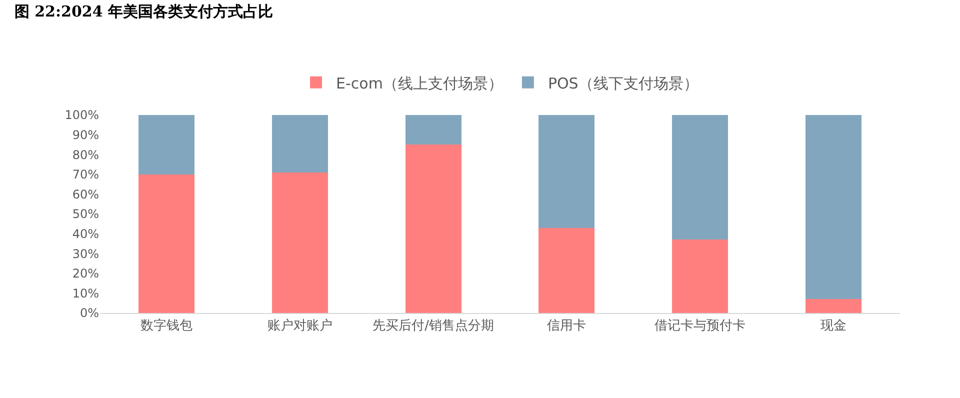  What do you see at coordinates (419, 83) in the screenshot?
I see `legend-label: E-com（线上支付场景）` at bounding box center [419, 83].